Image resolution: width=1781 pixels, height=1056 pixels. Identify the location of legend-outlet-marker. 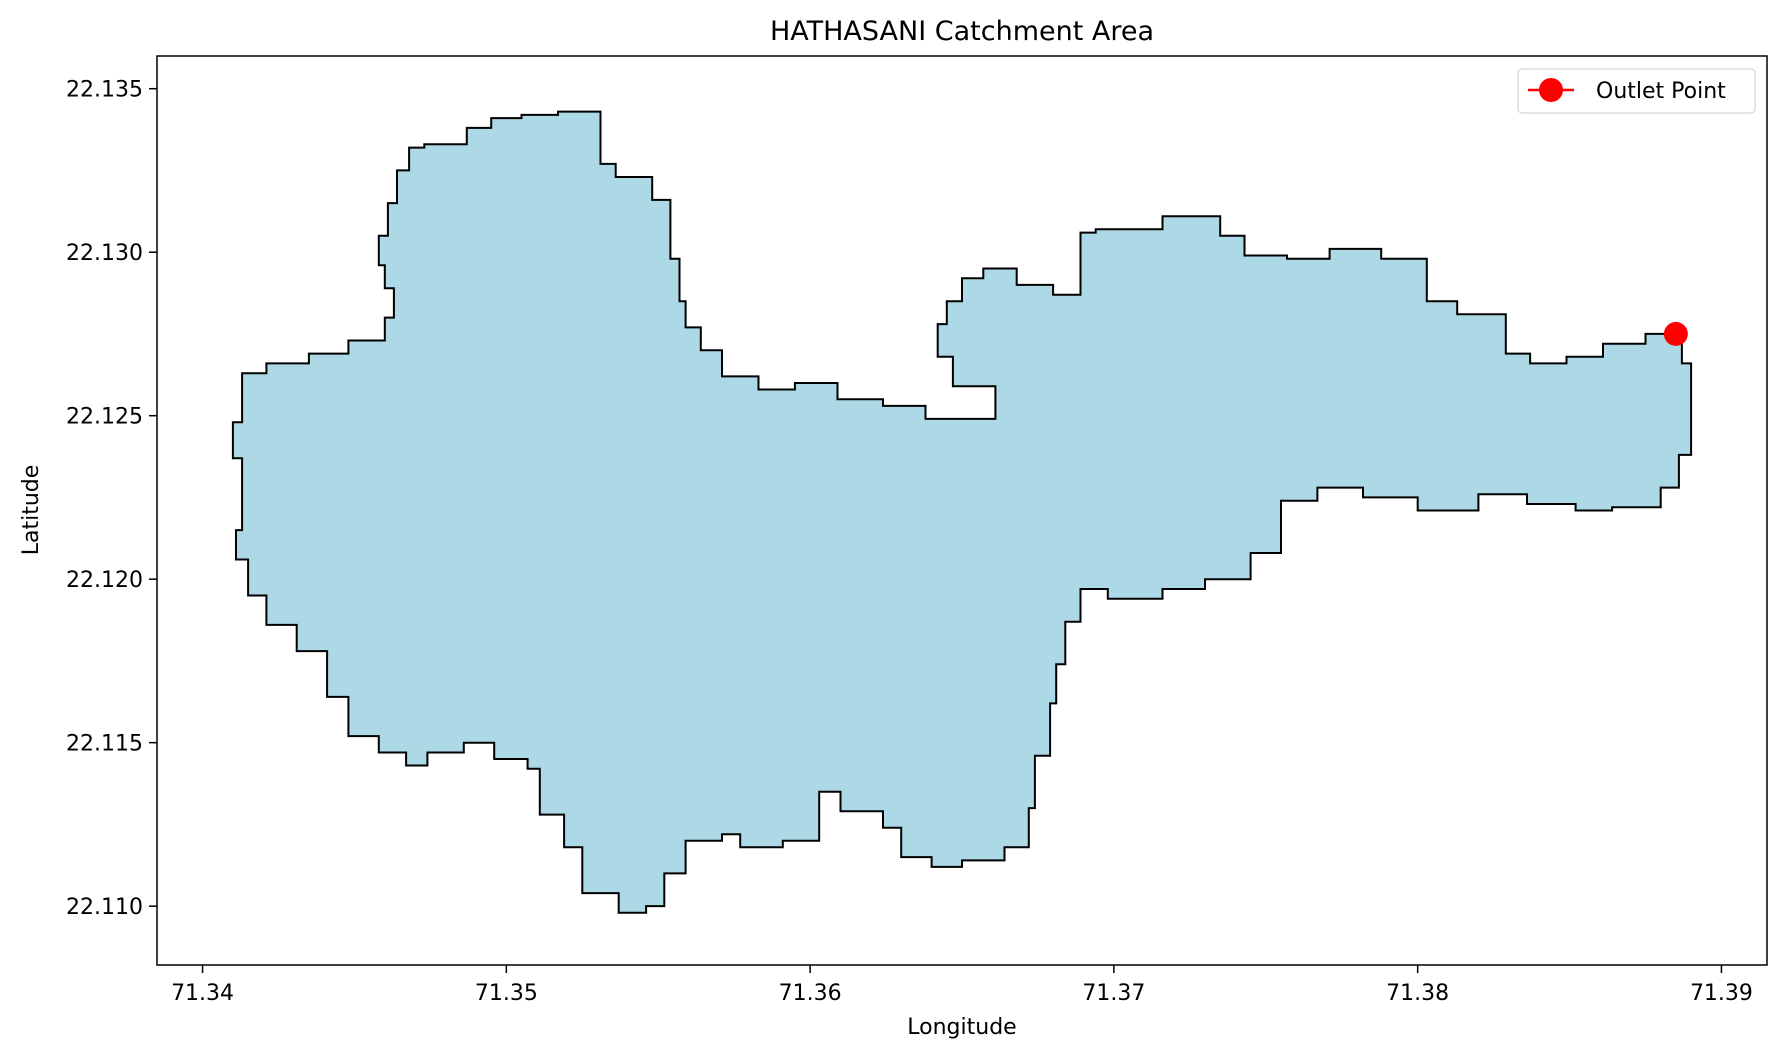
(1551, 90).